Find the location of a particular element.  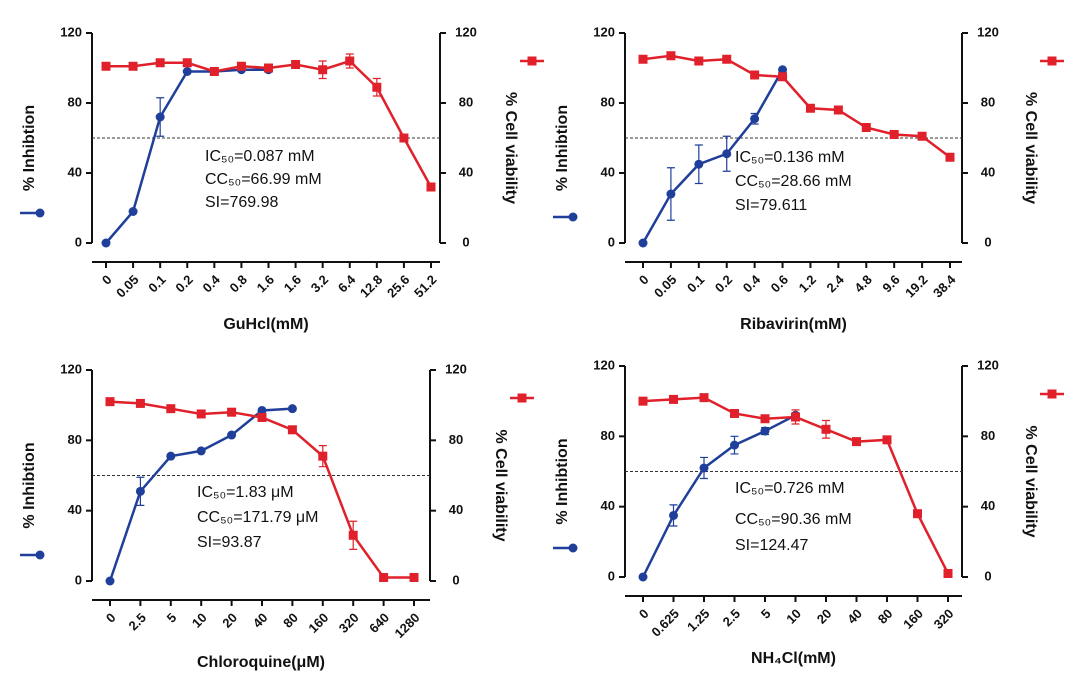

annotation: SI=79.611 is located at coordinates (771, 205).